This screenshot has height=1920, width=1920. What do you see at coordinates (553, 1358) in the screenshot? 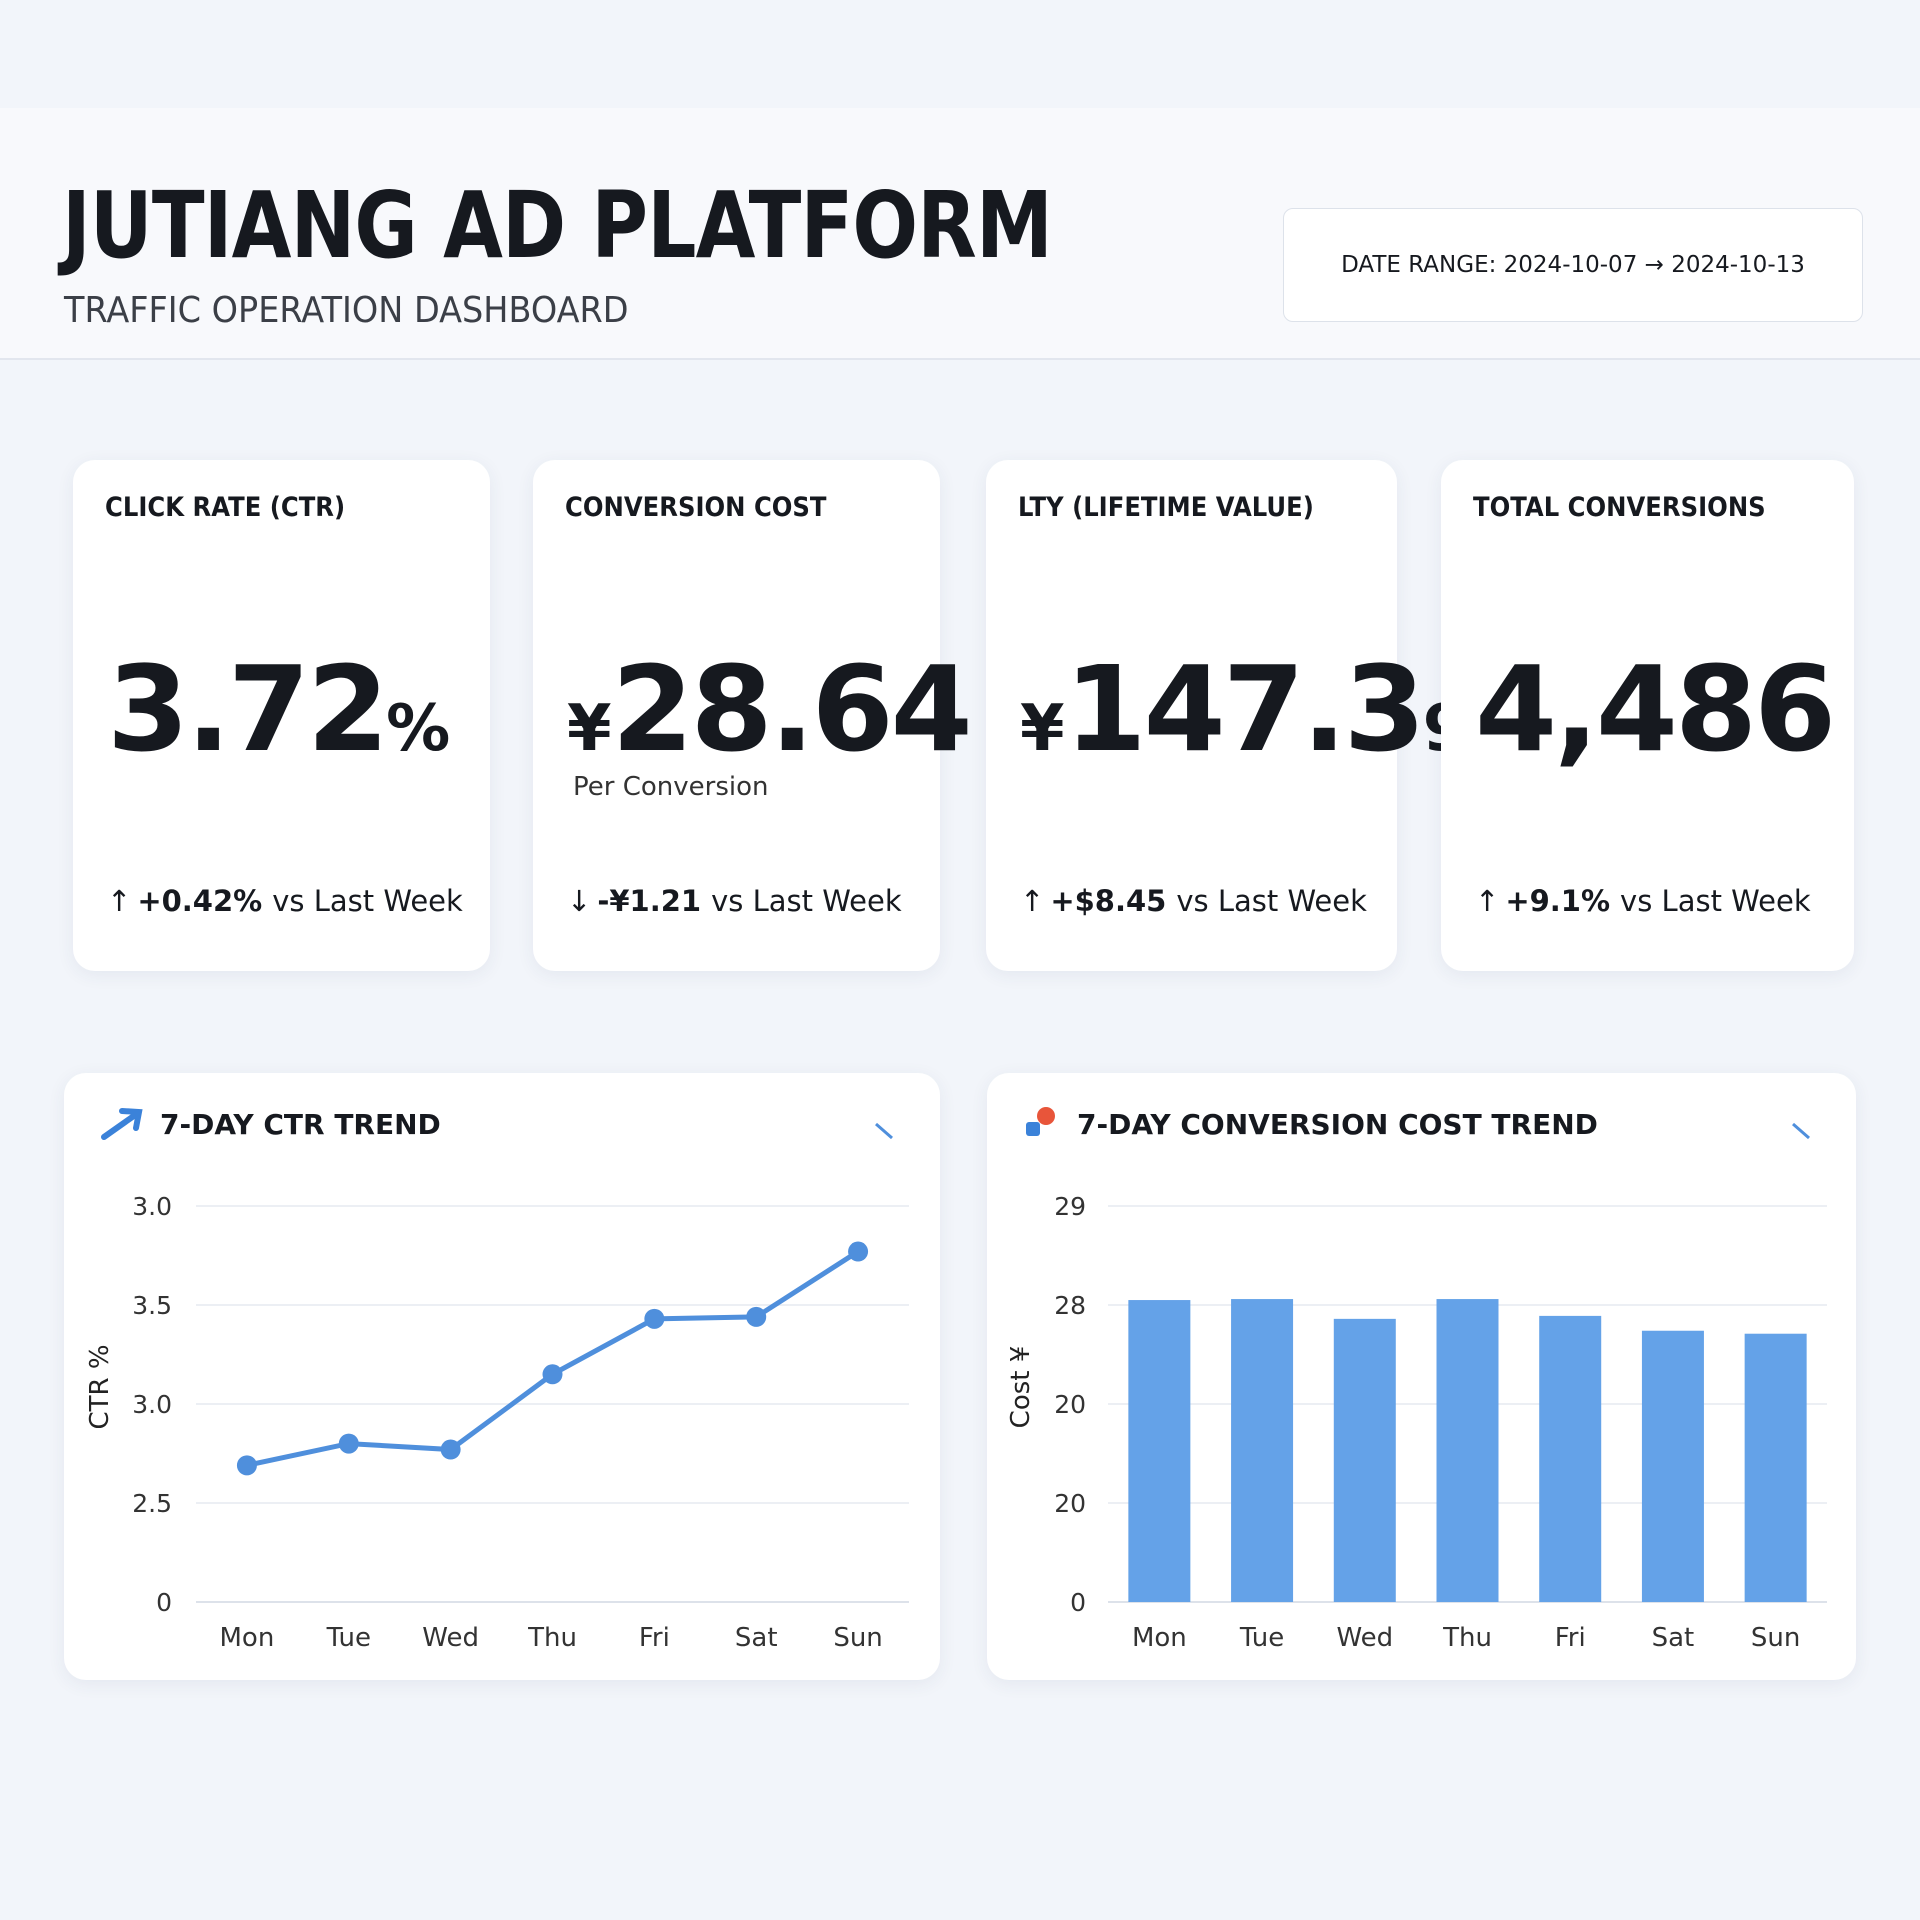
I see `line` at bounding box center [553, 1358].